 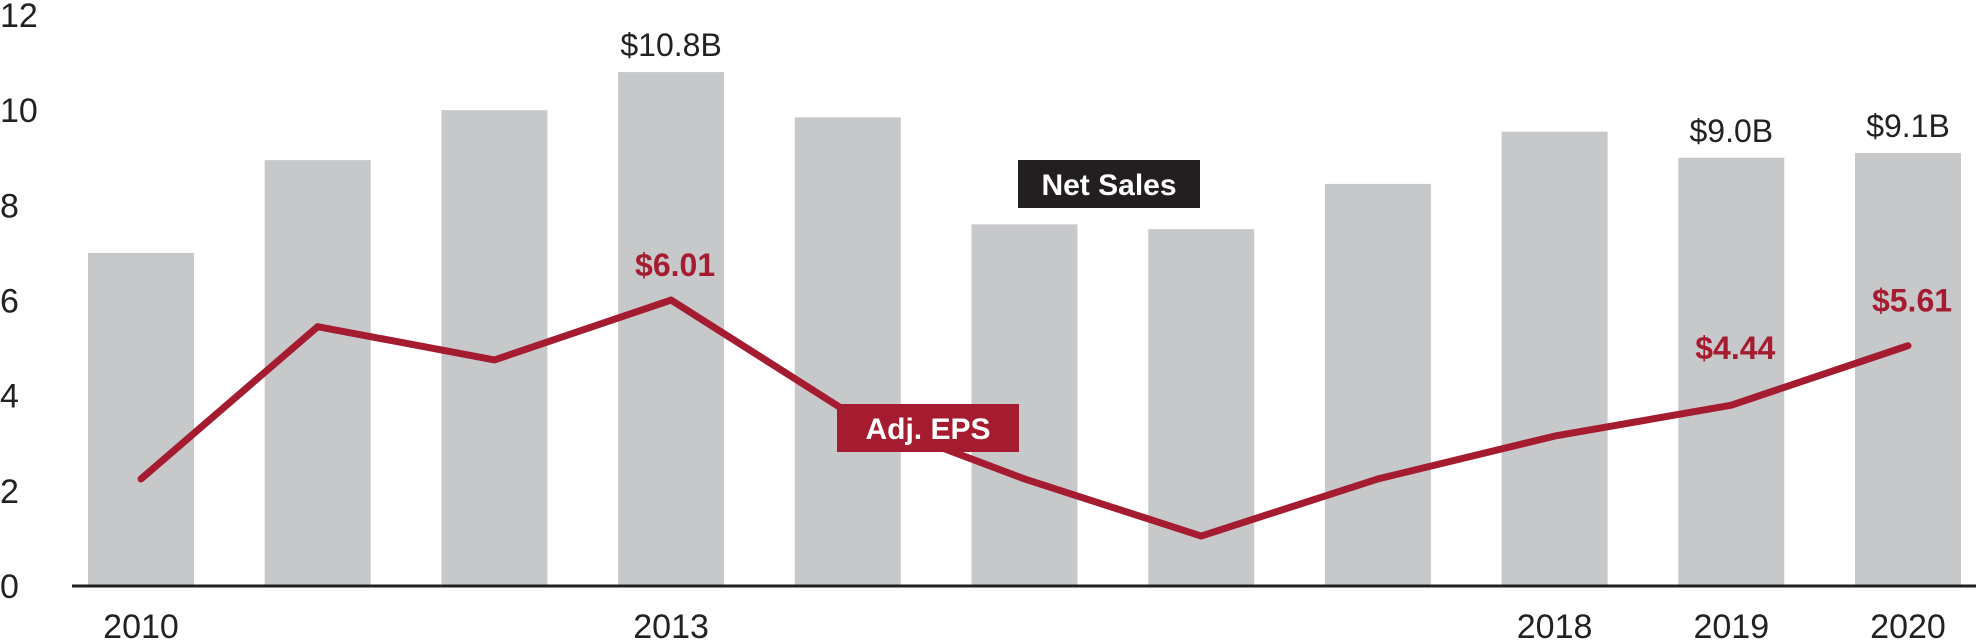 What do you see at coordinates (9, 302) in the screenshot?
I see `y-tick-label-6: 6` at bounding box center [9, 302].